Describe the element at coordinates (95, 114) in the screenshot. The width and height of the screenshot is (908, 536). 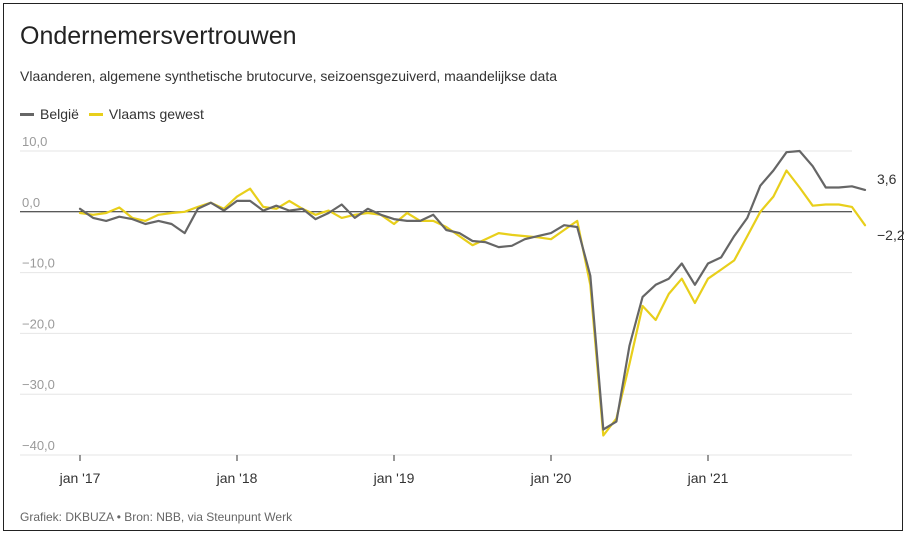
I see `legend-swatch-vlaams-gewest` at that location.